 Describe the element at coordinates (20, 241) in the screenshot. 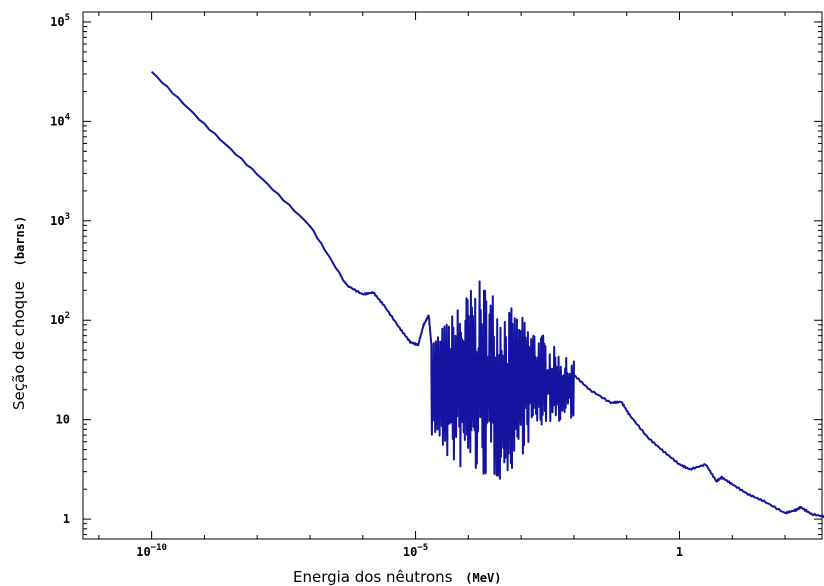

I see `y-axis-unit: (barns)` at that location.